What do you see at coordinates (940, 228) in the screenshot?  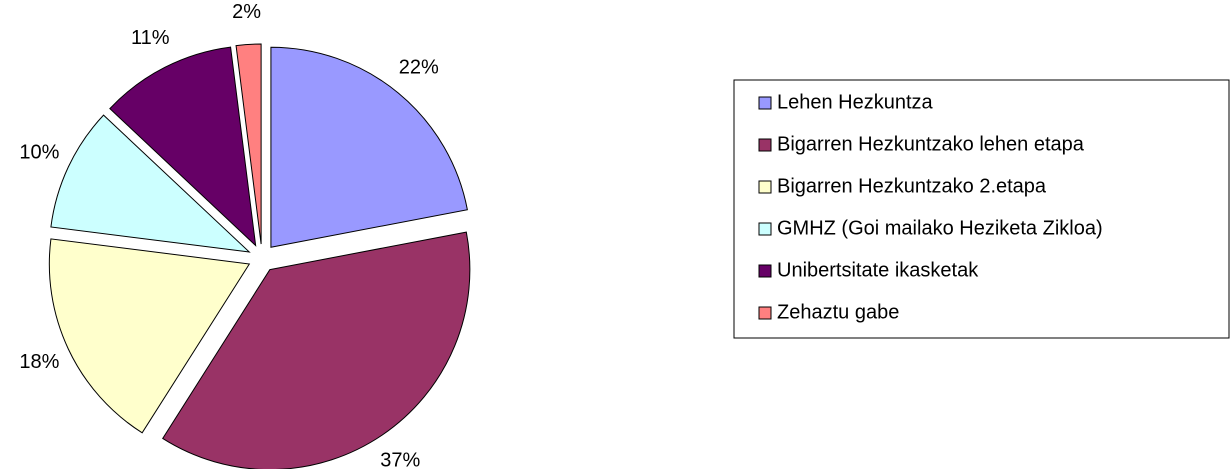 I see `legend-label: GMHZ (Goi mailako Heziketa Zikloa)` at bounding box center [940, 228].